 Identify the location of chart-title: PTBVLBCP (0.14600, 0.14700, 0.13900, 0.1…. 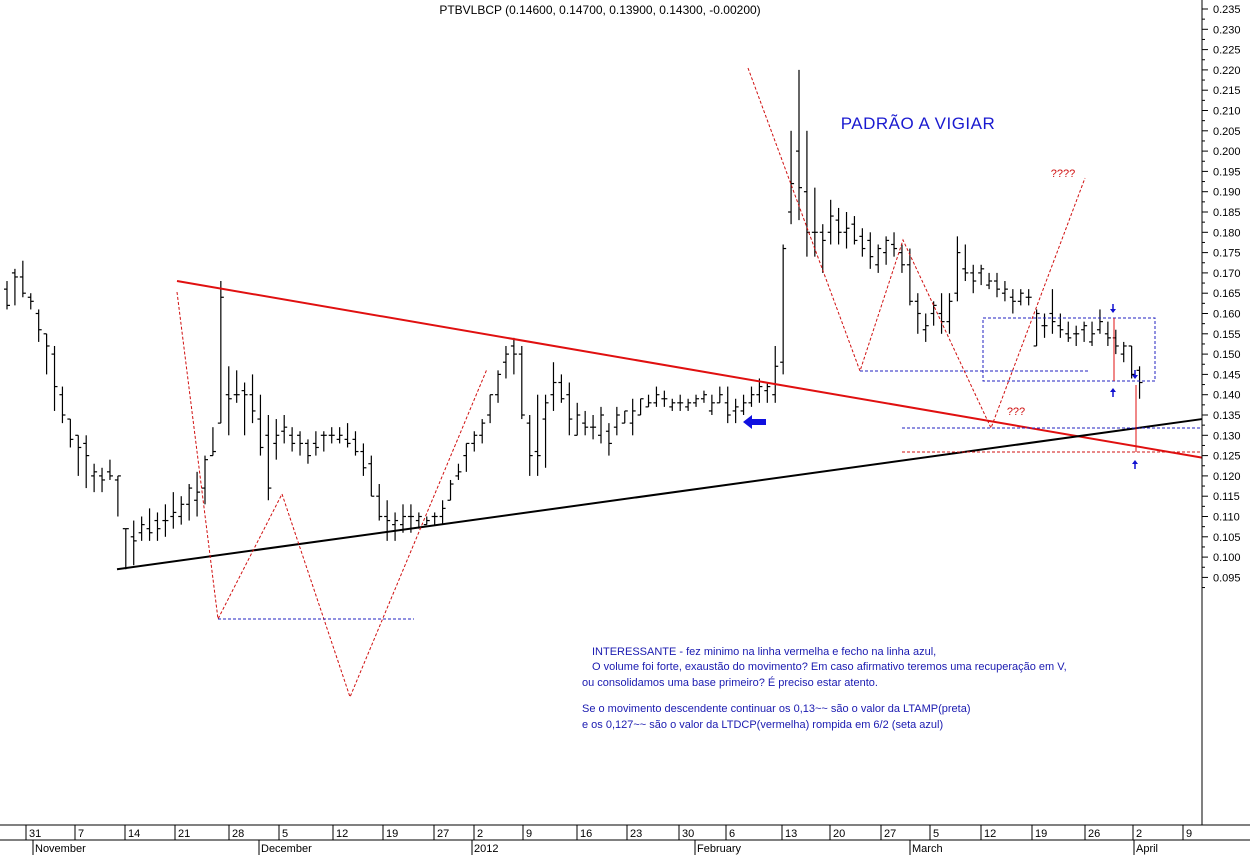
(599, 10).